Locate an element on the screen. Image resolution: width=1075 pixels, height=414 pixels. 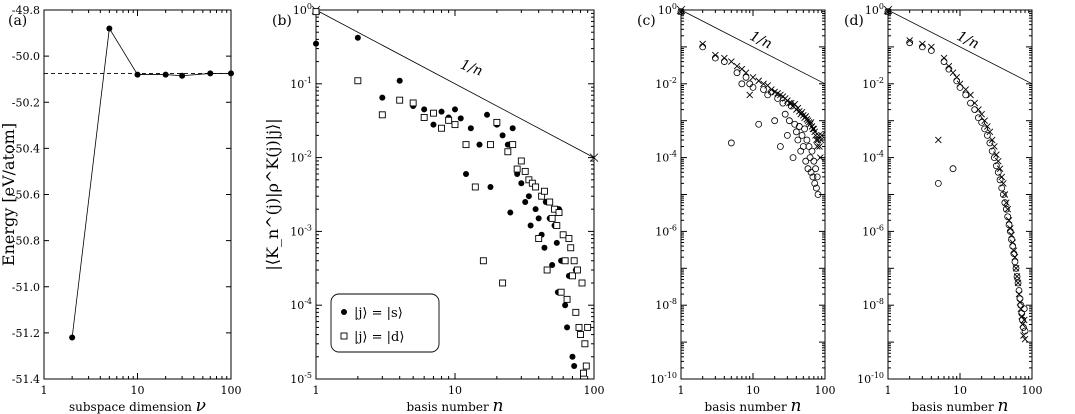
y-axis-label: Energy [eV/atom] is located at coordinates (9, 194).